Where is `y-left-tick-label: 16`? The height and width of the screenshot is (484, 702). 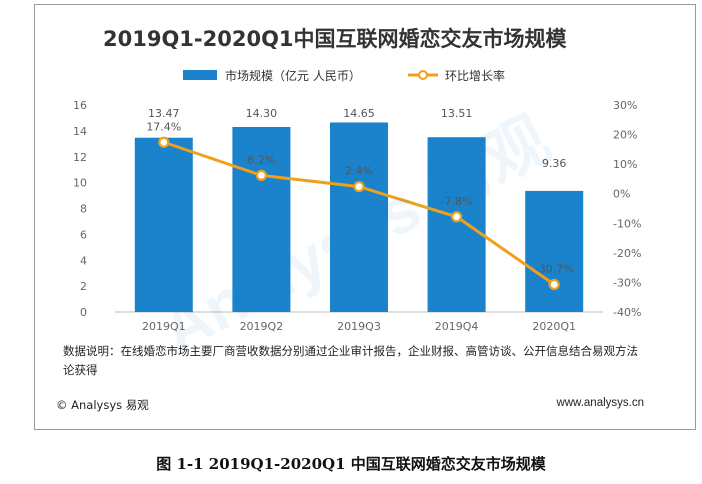
y-left-tick-label: 16 is located at coordinates (80, 105).